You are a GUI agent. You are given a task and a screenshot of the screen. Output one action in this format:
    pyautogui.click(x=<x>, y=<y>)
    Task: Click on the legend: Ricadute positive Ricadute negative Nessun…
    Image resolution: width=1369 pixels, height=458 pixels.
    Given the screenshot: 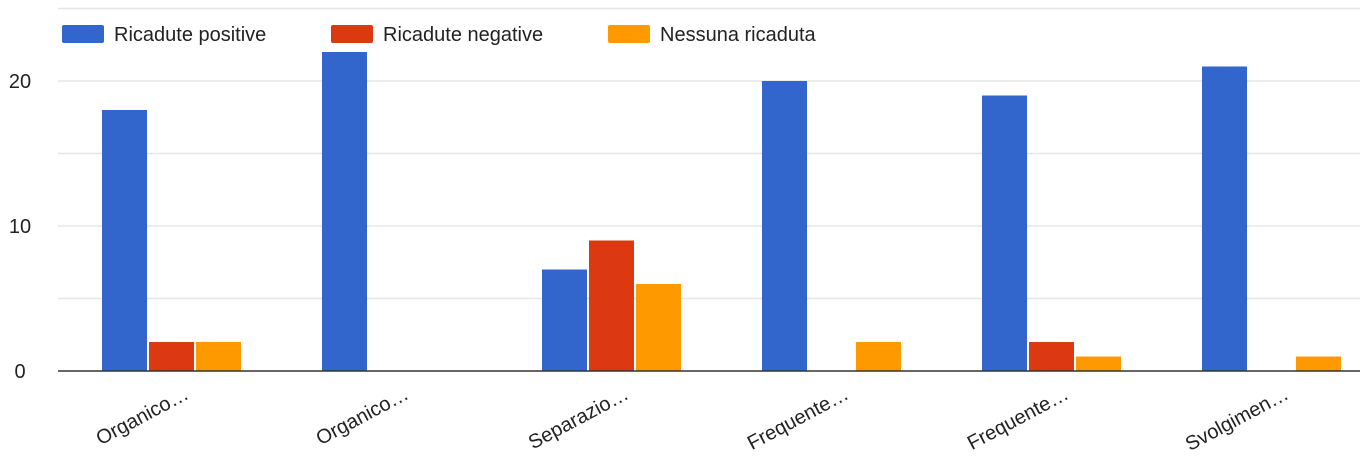 What is the action you would take?
    pyautogui.click(x=439, y=35)
    